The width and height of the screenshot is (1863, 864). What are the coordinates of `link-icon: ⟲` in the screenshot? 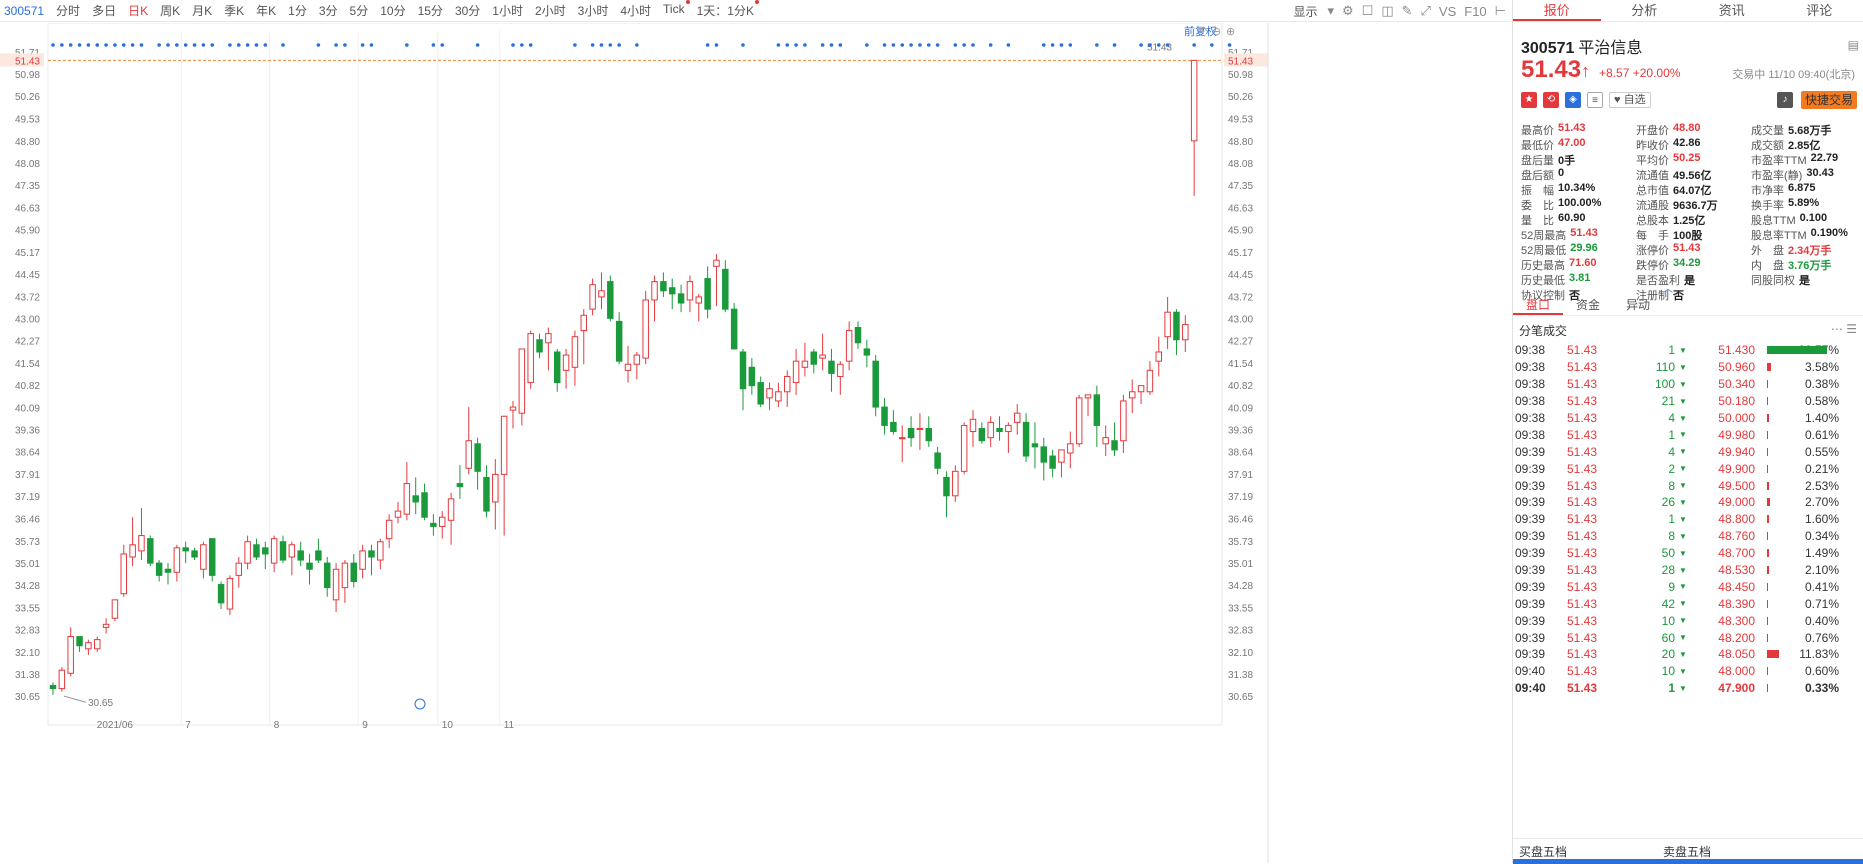 It's located at (1551, 100).